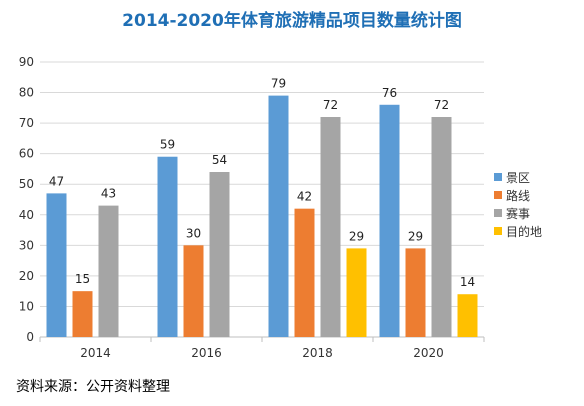  I want to click on y-tick-label: 80, so click(26, 93).